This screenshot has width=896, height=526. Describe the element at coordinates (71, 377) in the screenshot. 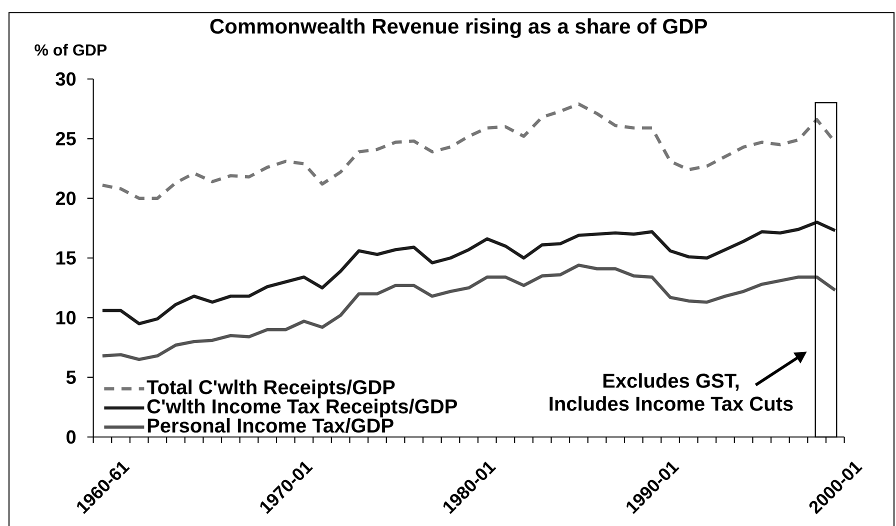

I see `y-tick-label: 5` at that location.